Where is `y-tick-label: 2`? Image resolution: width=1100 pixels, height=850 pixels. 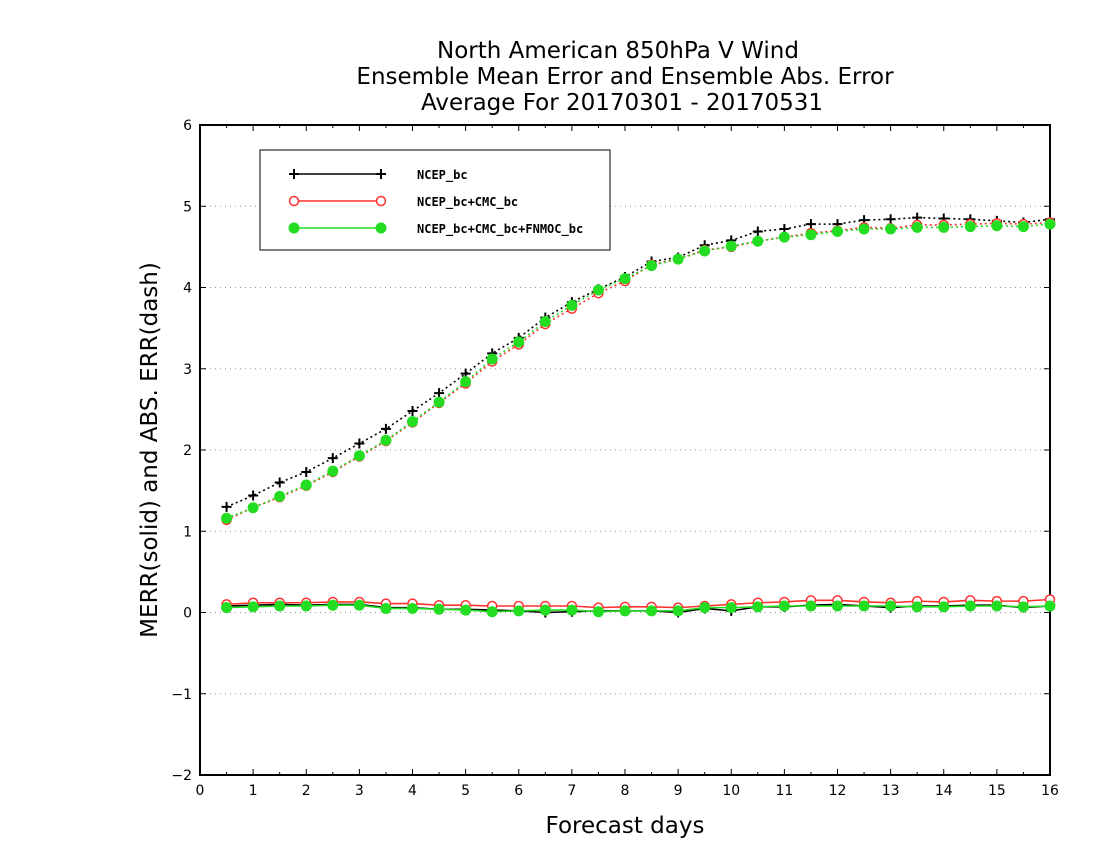
y-tick-label: 2 is located at coordinates (187, 451).